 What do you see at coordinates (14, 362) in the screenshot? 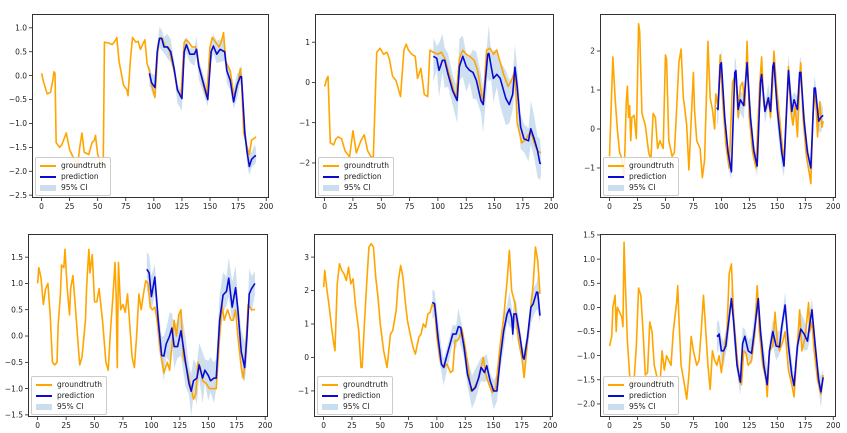
I see `y-tick-label: −0.5` at bounding box center [14, 362].